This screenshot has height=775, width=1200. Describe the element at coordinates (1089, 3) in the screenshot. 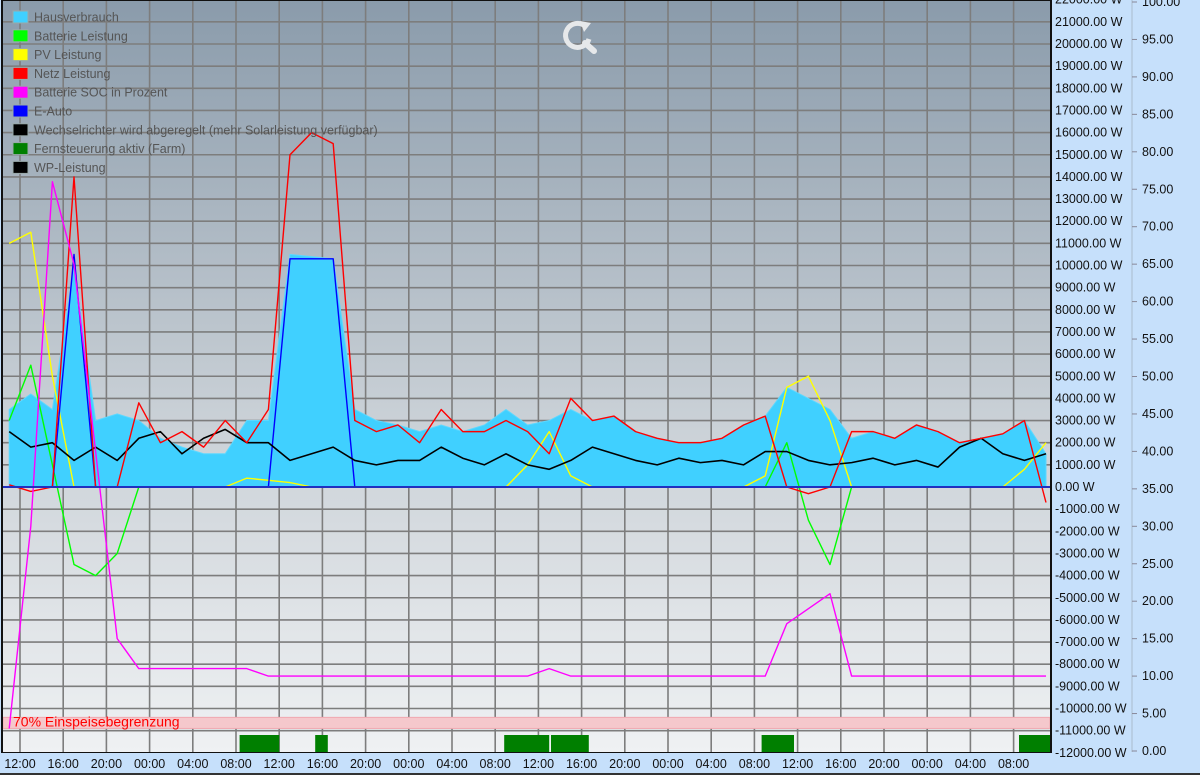

I see `y-tick-label: 22000.00 W` at that location.